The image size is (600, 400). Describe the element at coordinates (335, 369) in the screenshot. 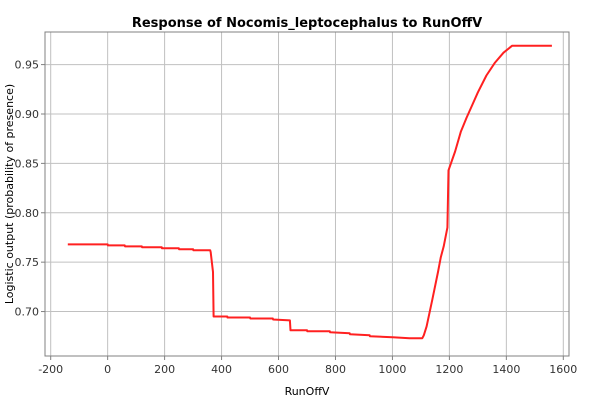

I see `x-tick-label: 800` at that location.